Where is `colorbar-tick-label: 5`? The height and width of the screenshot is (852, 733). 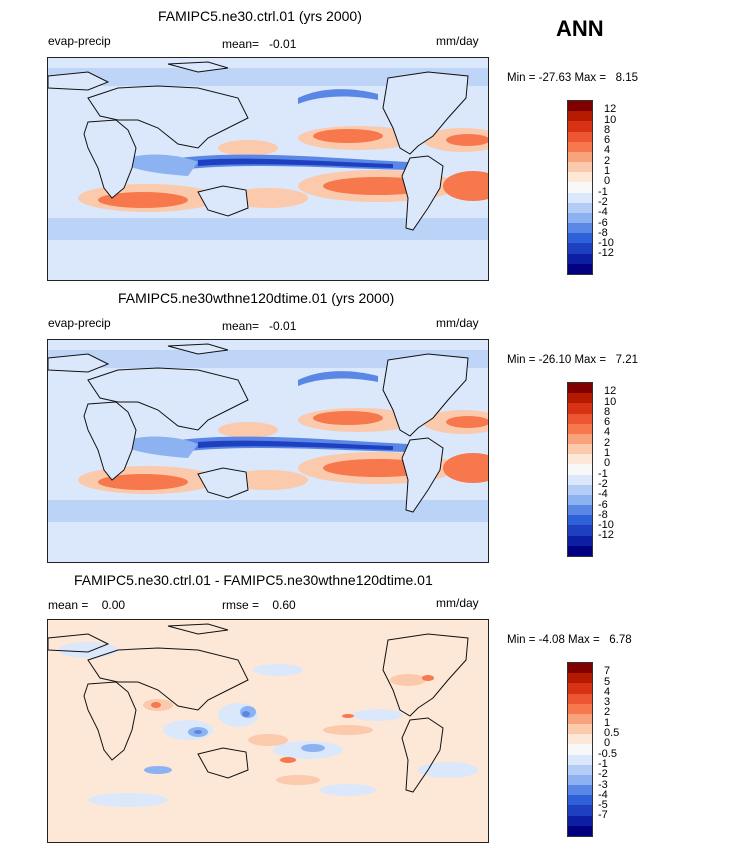
colorbar-tick-label: 5 is located at coordinates (607, 681).